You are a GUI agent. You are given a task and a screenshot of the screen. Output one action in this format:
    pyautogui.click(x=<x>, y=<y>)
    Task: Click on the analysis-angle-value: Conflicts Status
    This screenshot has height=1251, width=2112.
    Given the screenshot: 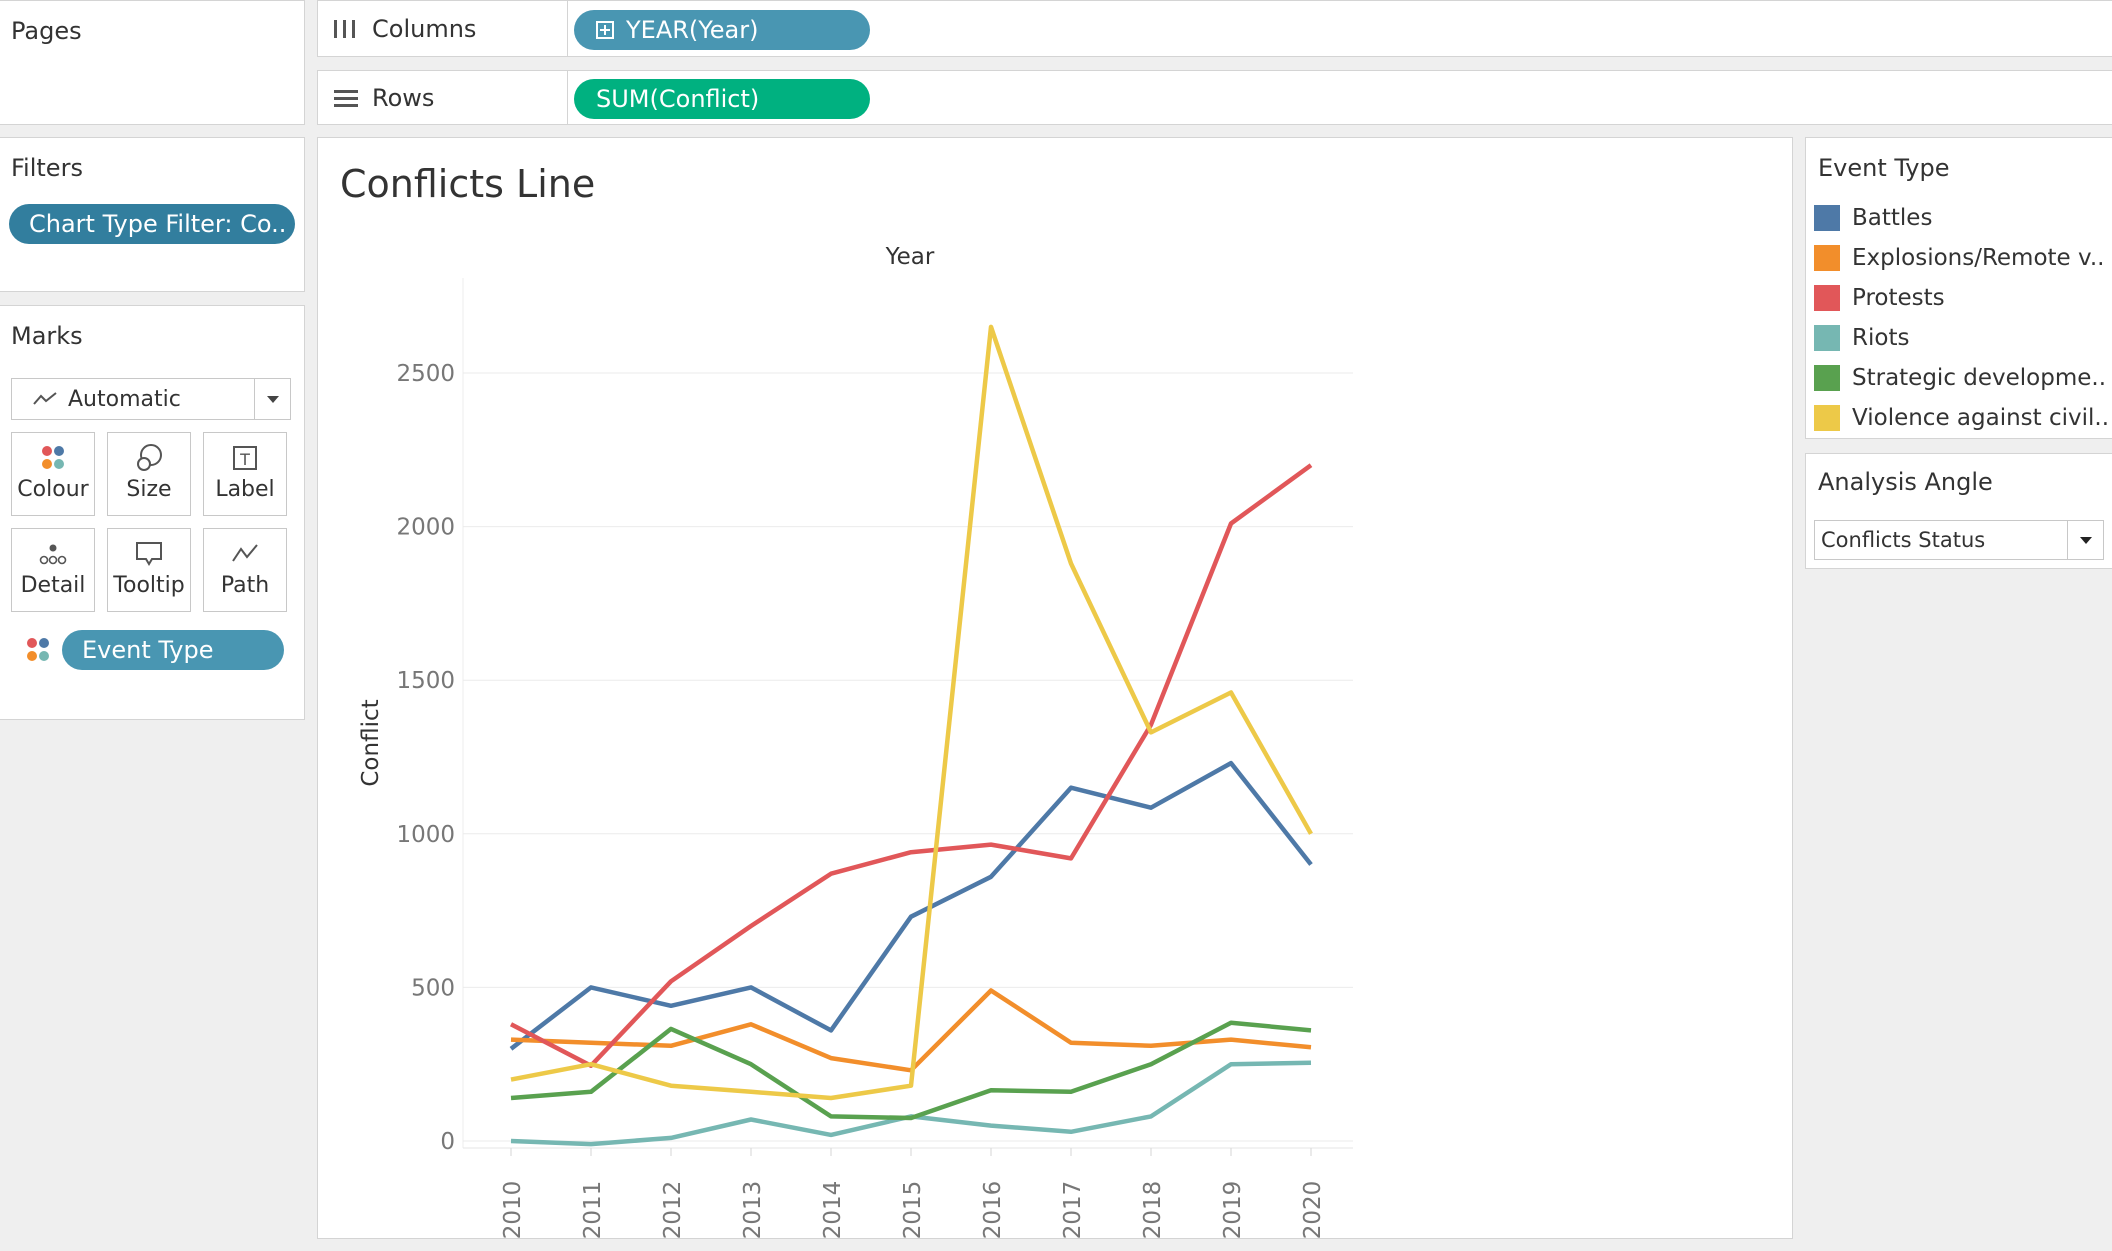 What is the action you would take?
    pyautogui.click(x=1903, y=540)
    